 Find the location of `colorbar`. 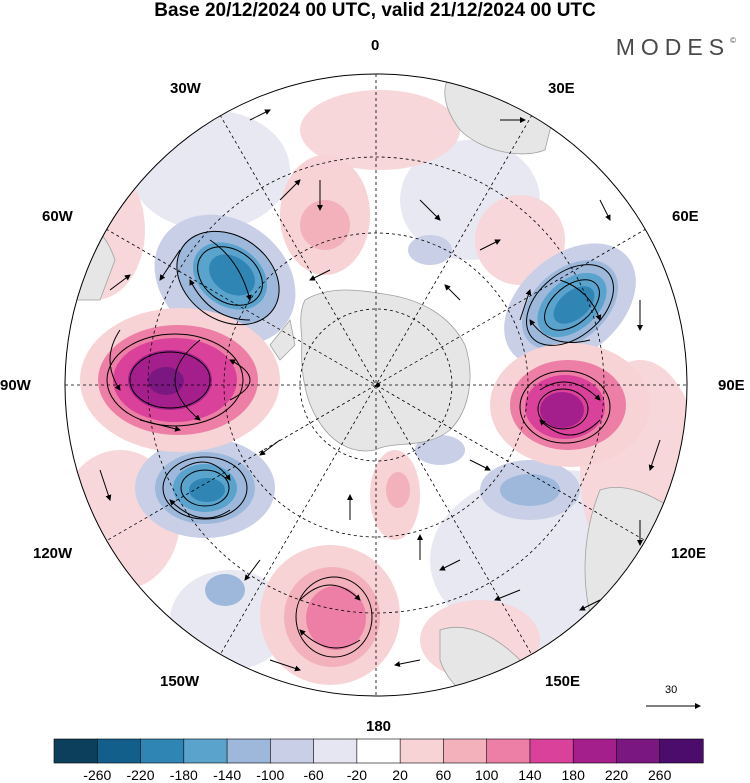

colorbar is located at coordinates (378, 751).